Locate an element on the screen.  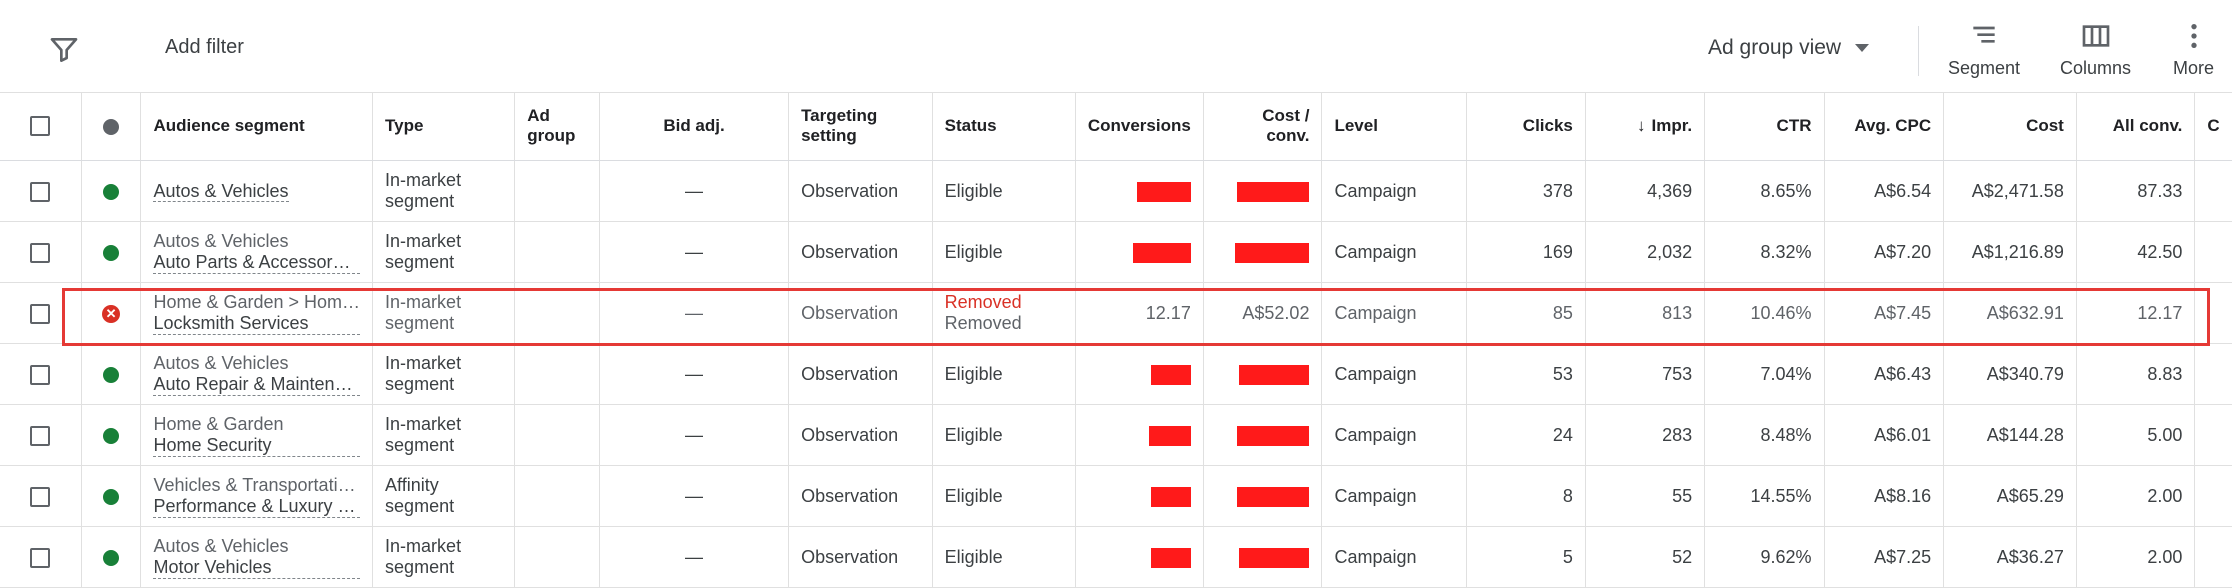
segment-name-link: Motor Vehicles is located at coordinates (257, 568).